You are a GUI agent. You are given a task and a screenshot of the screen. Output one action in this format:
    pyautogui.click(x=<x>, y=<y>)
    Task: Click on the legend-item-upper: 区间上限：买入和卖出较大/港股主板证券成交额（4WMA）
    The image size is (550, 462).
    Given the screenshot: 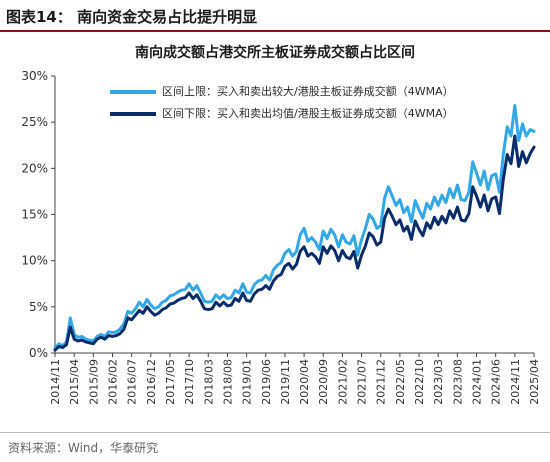 What is the action you would take?
    pyautogui.click(x=282, y=92)
    